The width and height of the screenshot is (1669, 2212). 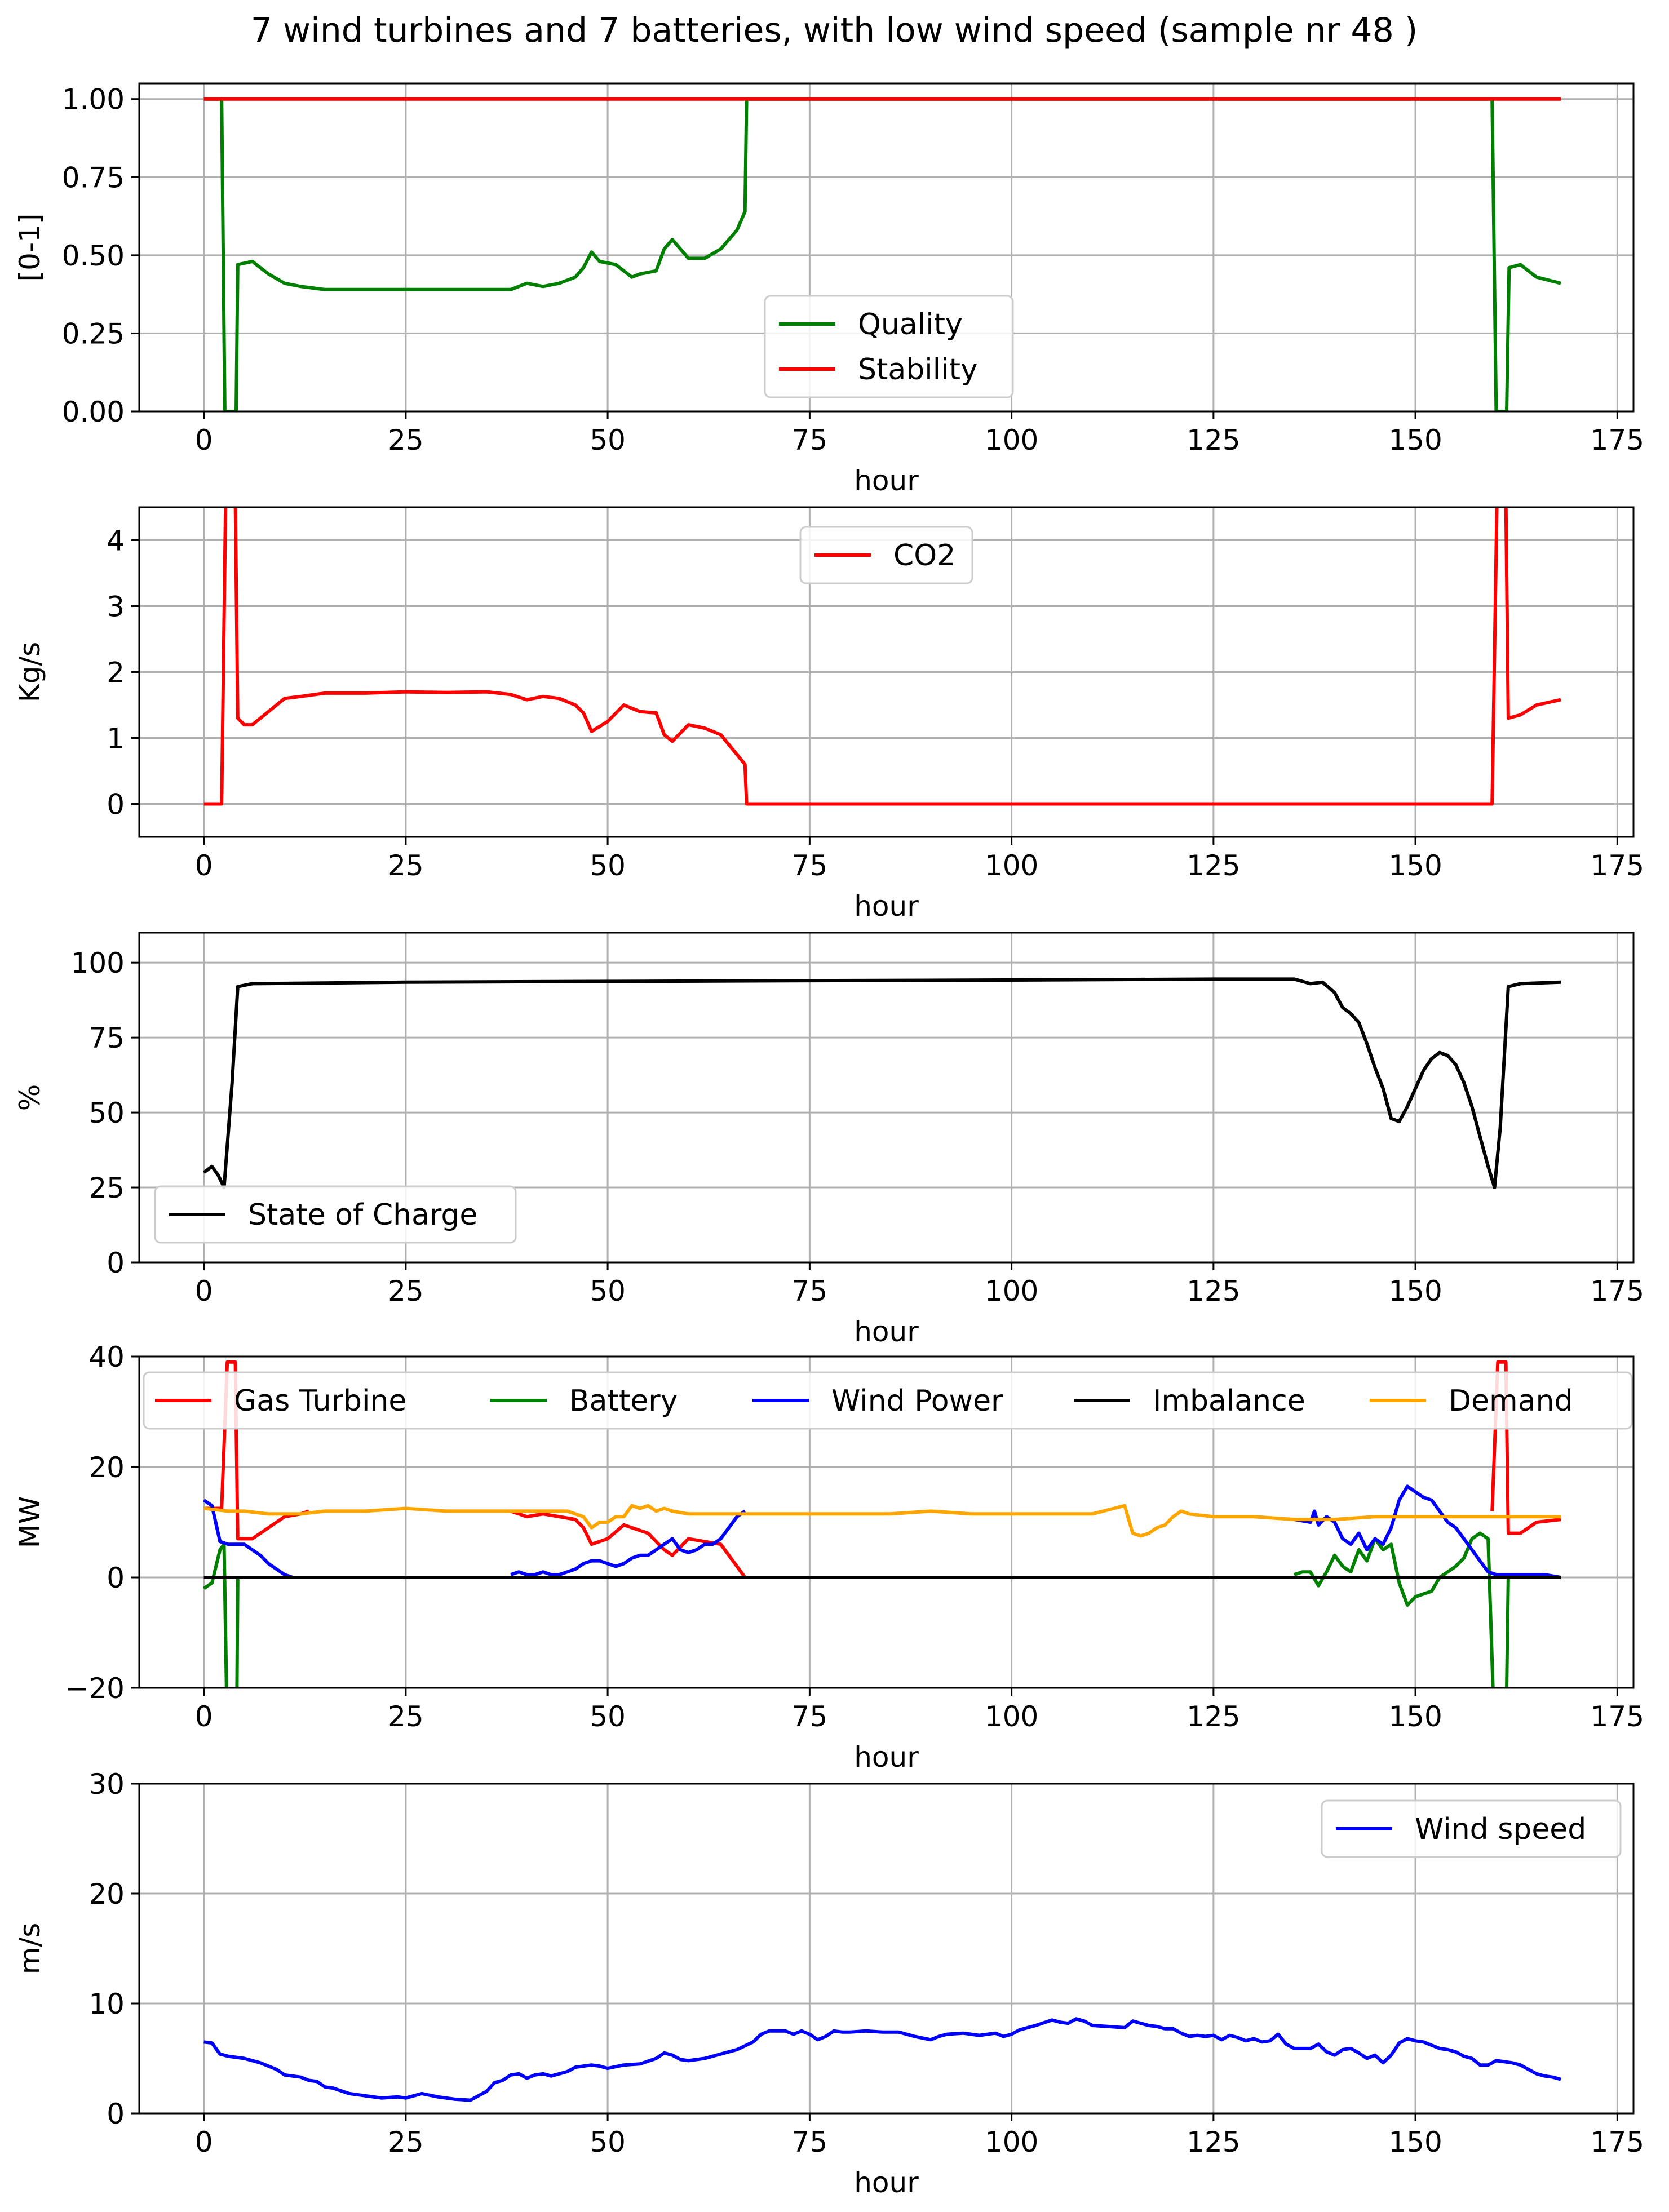 What do you see at coordinates (1511, 1401) in the screenshot?
I see `legend-label-demand: Demand` at bounding box center [1511, 1401].